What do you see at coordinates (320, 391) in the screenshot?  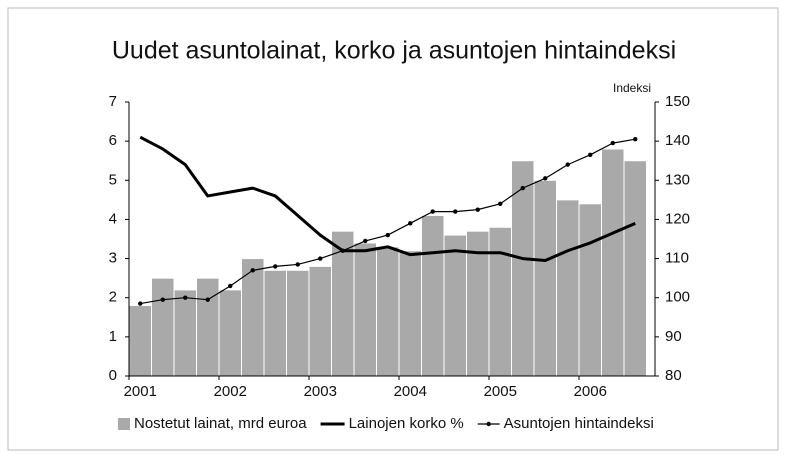 I see `x-tick-label: 2003` at bounding box center [320, 391].